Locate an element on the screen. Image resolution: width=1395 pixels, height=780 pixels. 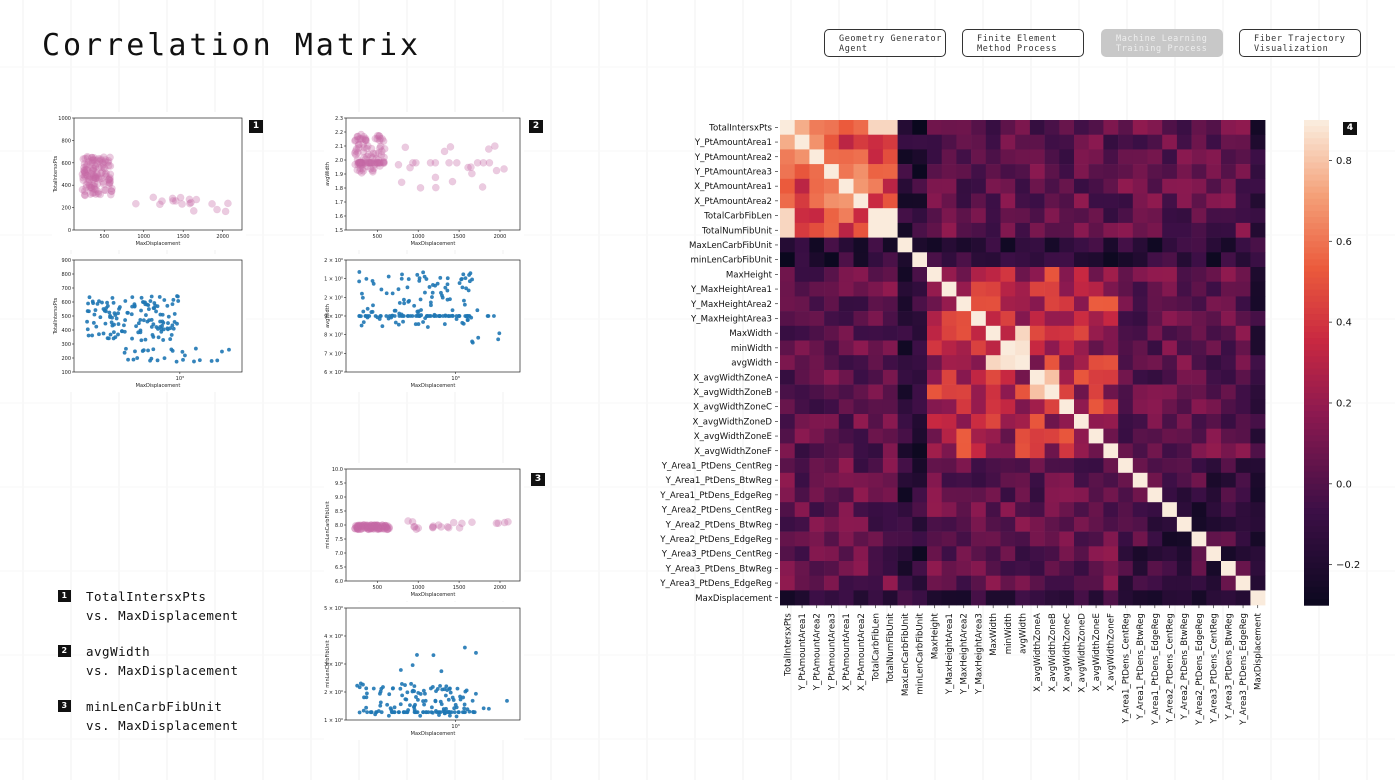
row-label: Y_Area1_PtDens_CentReg is located at coordinates (716, 466).